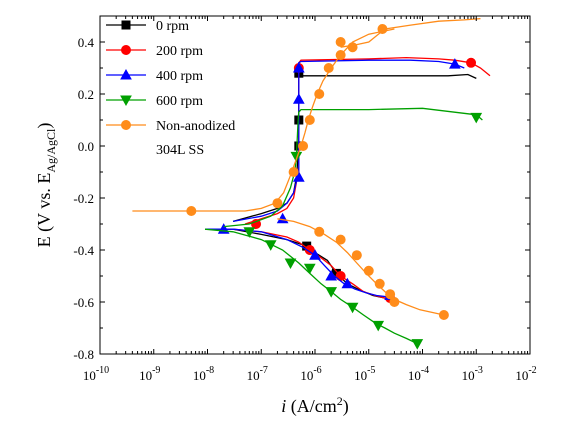 The image size is (577, 422). Describe the element at coordinates (532, 370) in the screenshot. I see `x-tick-exponent: -2` at that location.